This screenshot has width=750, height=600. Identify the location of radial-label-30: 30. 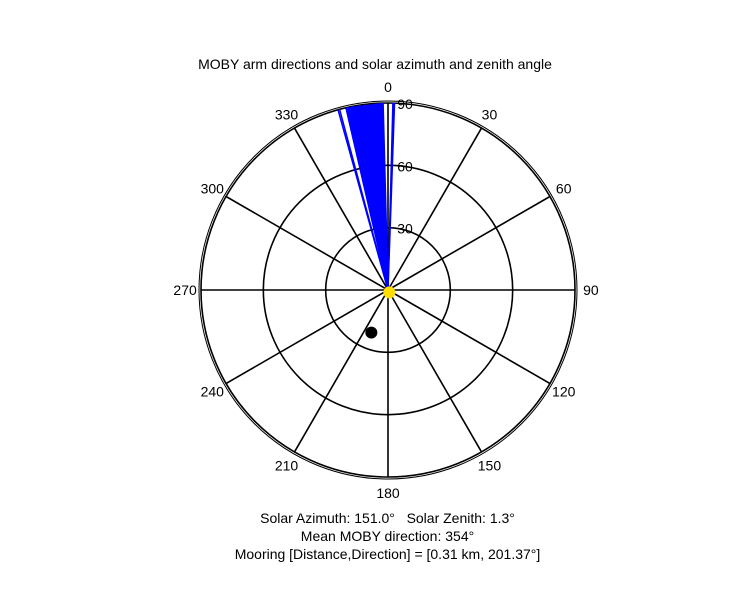
(405, 229).